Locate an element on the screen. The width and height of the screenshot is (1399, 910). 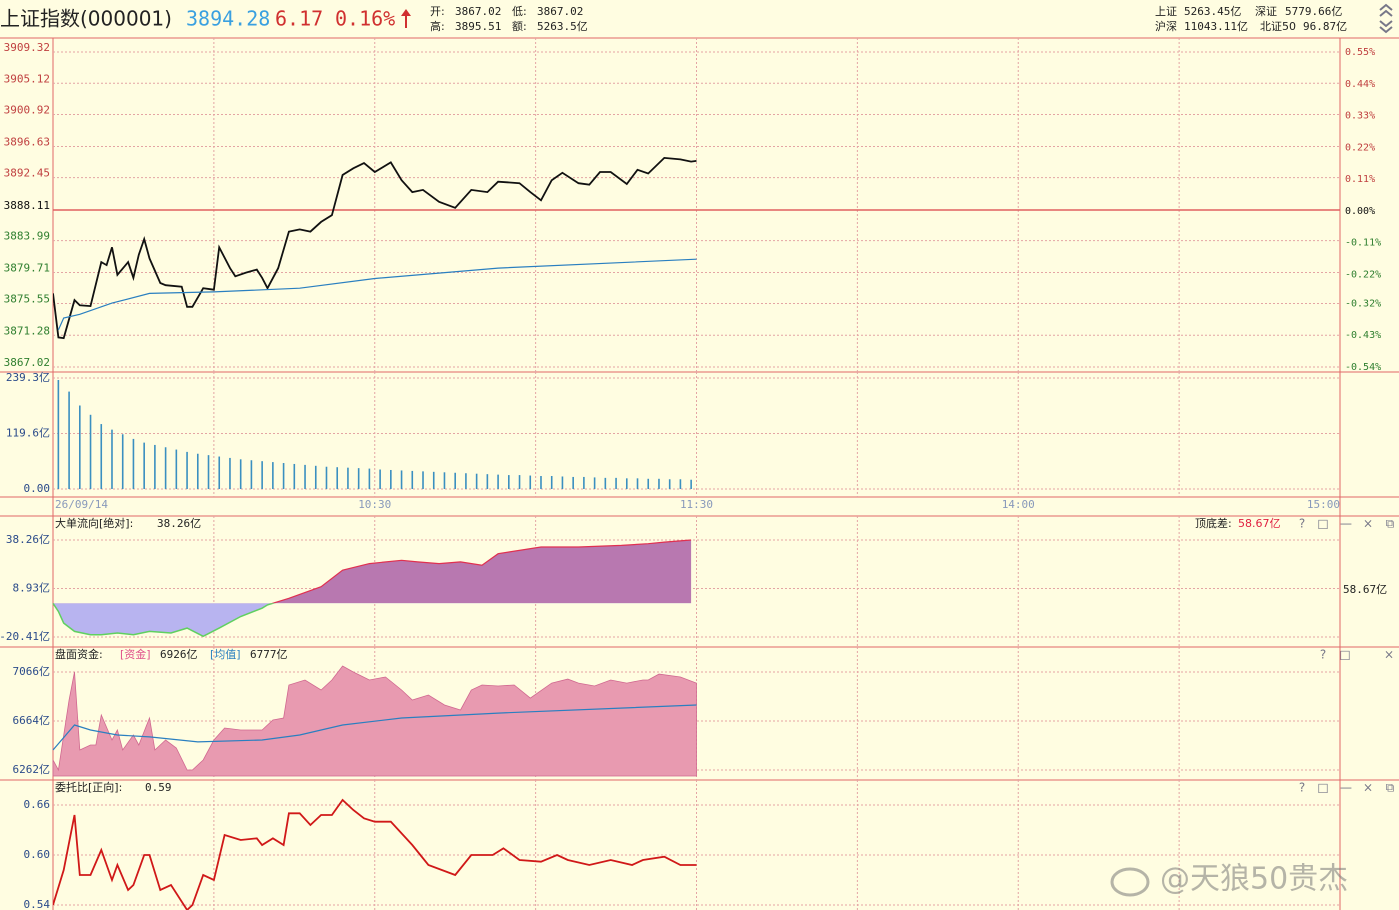
y-tick-label: 6664亿 is located at coordinates (32, 720).